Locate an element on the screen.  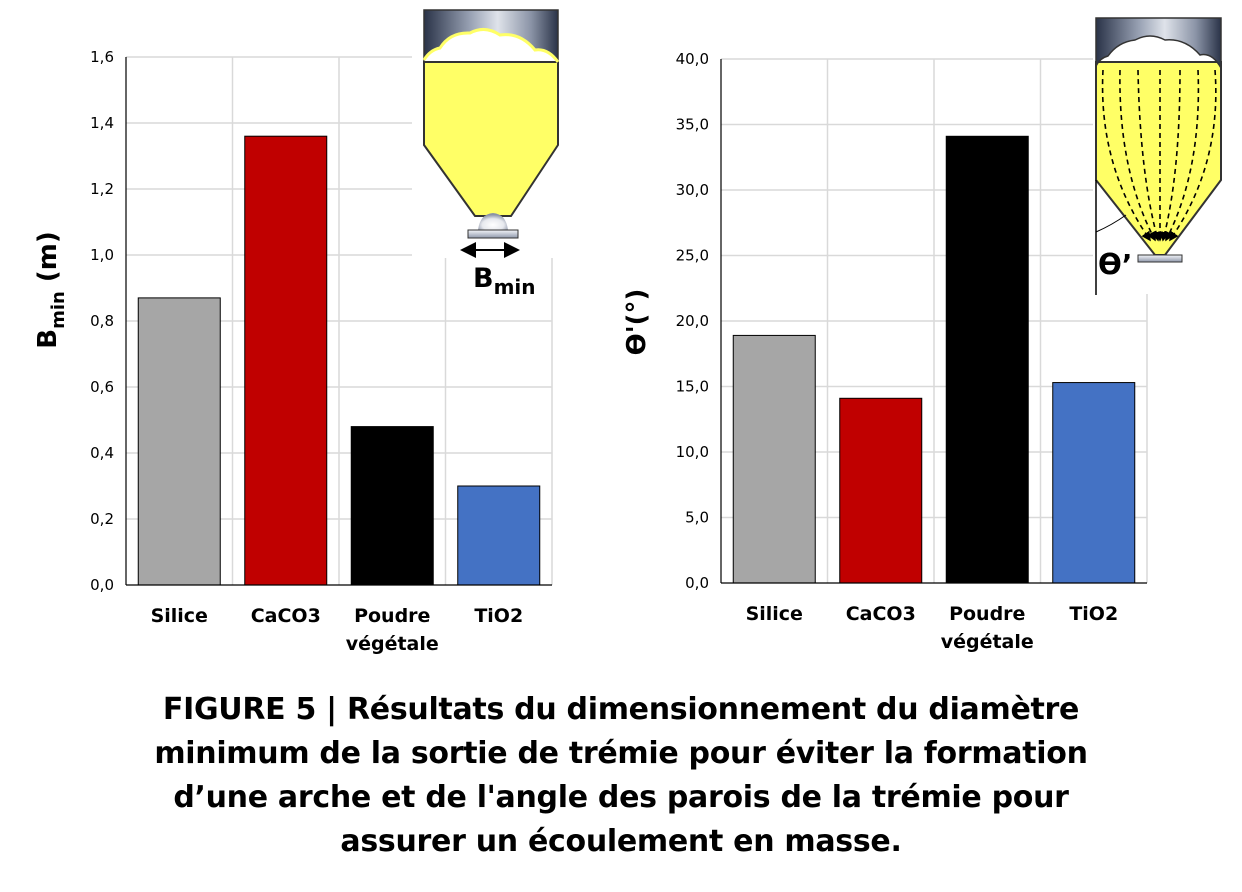
y-tick-label: 20,0 is located at coordinates (692, 321).